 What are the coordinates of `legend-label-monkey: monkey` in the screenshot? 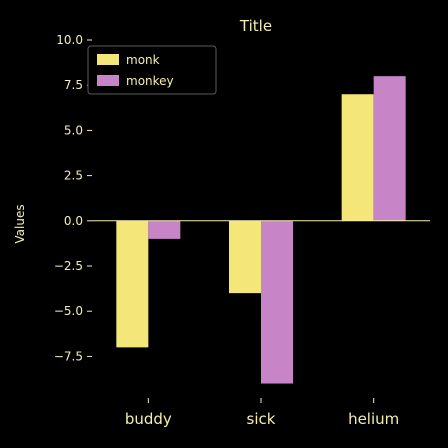 It's located at (150, 81).